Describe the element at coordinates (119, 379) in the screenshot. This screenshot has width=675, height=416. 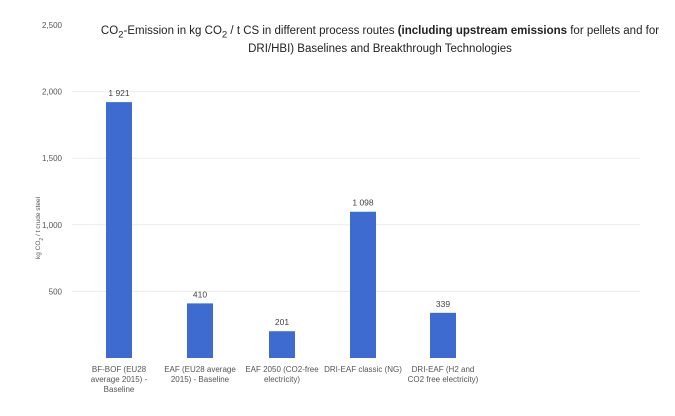
I see `x-tick-label: average 2015) -` at that location.